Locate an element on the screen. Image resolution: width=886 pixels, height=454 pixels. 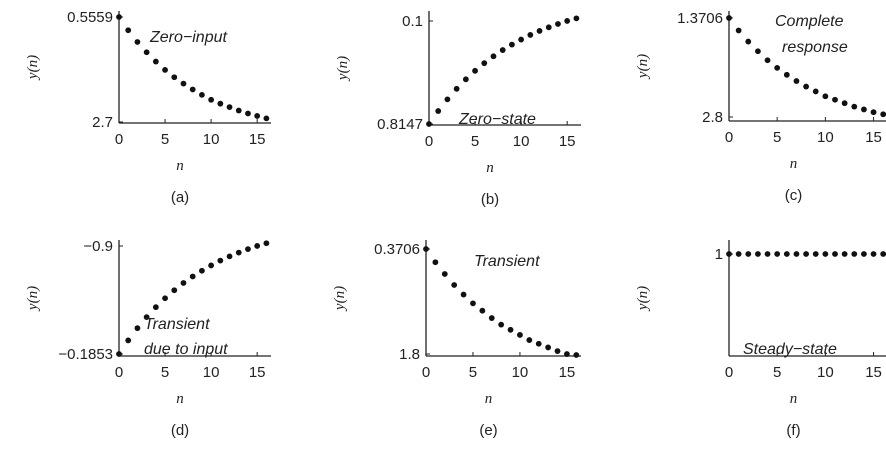
panel-e: 0 5 10 15 0.3706 1.8 Transient y(n) n (e) is located at coordinates (456, 339).